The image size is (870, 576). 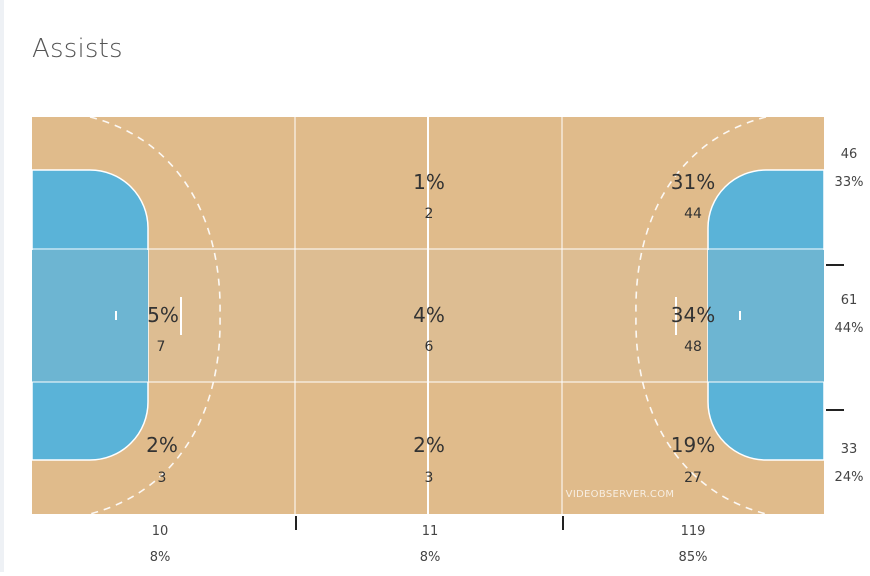 What do you see at coordinates (693, 557) in the screenshot?
I see `column-right-pct: 85%` at bounding box center [693, 557].